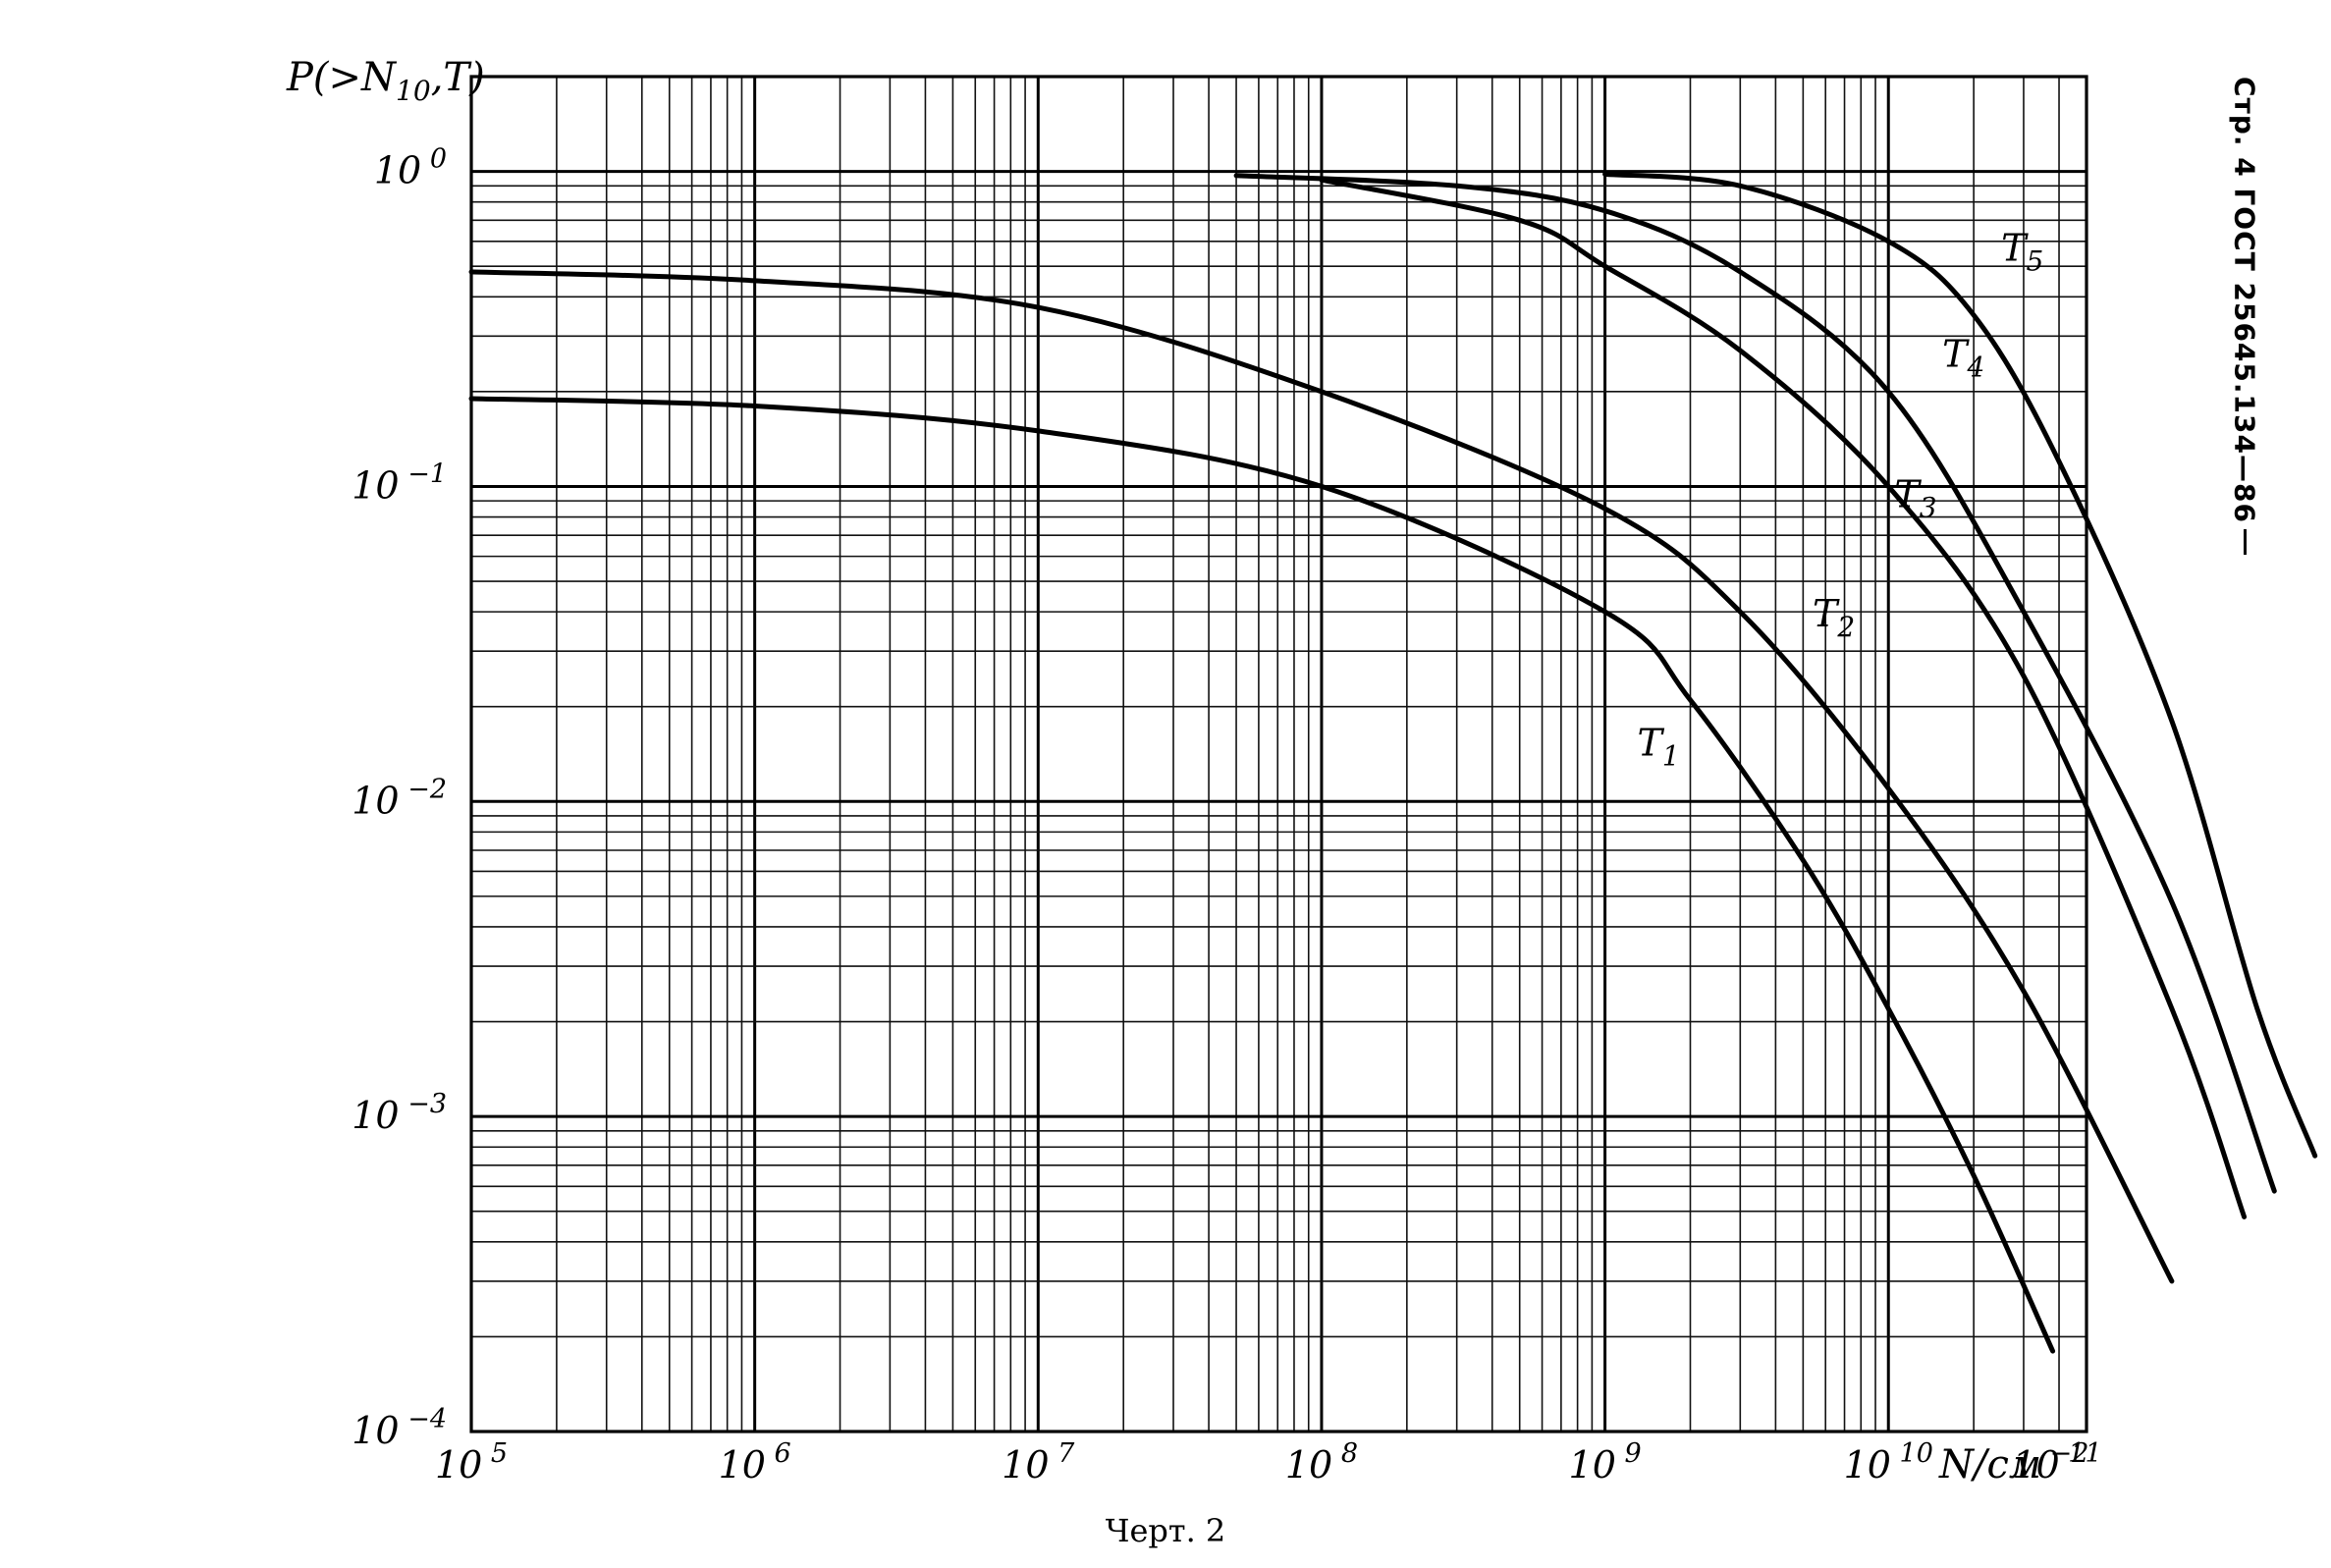  I want to click on curve-label-t2: T2, so click(1834, 617).